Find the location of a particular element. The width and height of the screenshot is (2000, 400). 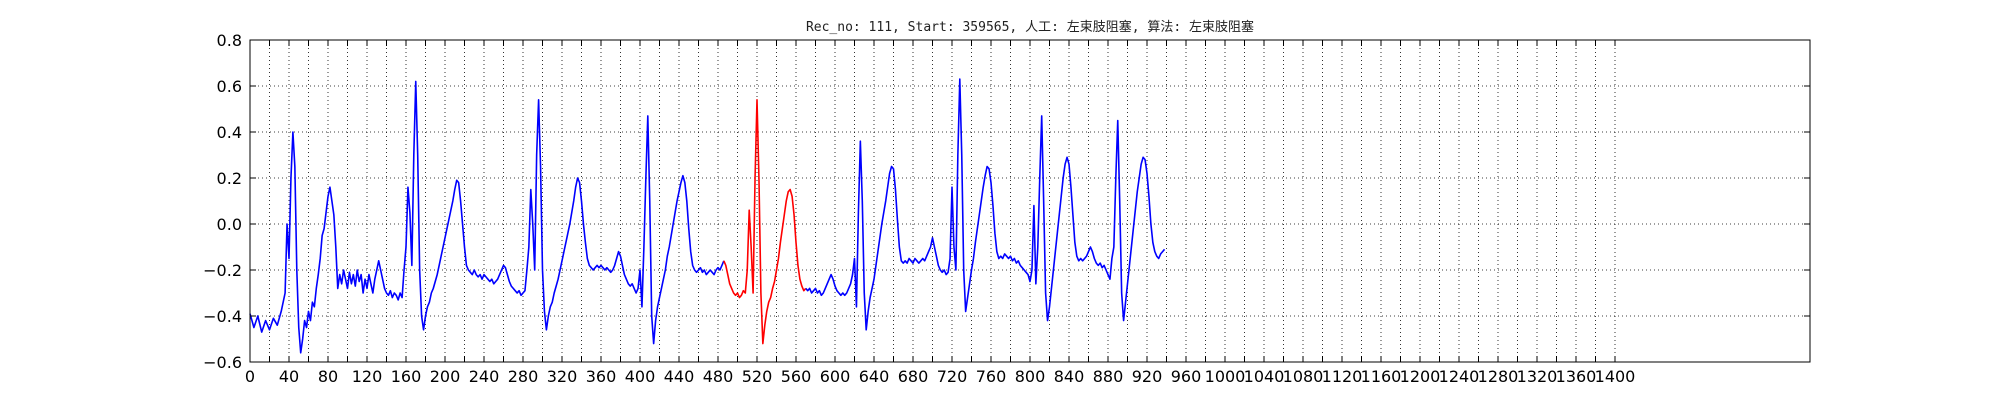

x-tick-label: 200 is located at coordinates (445, 376).